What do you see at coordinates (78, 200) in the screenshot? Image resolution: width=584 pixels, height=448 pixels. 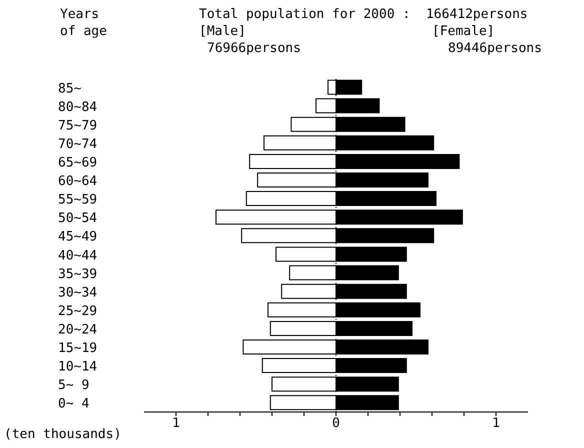 I see `y-tick-label: 55~59` at bounding box center [78, 200].